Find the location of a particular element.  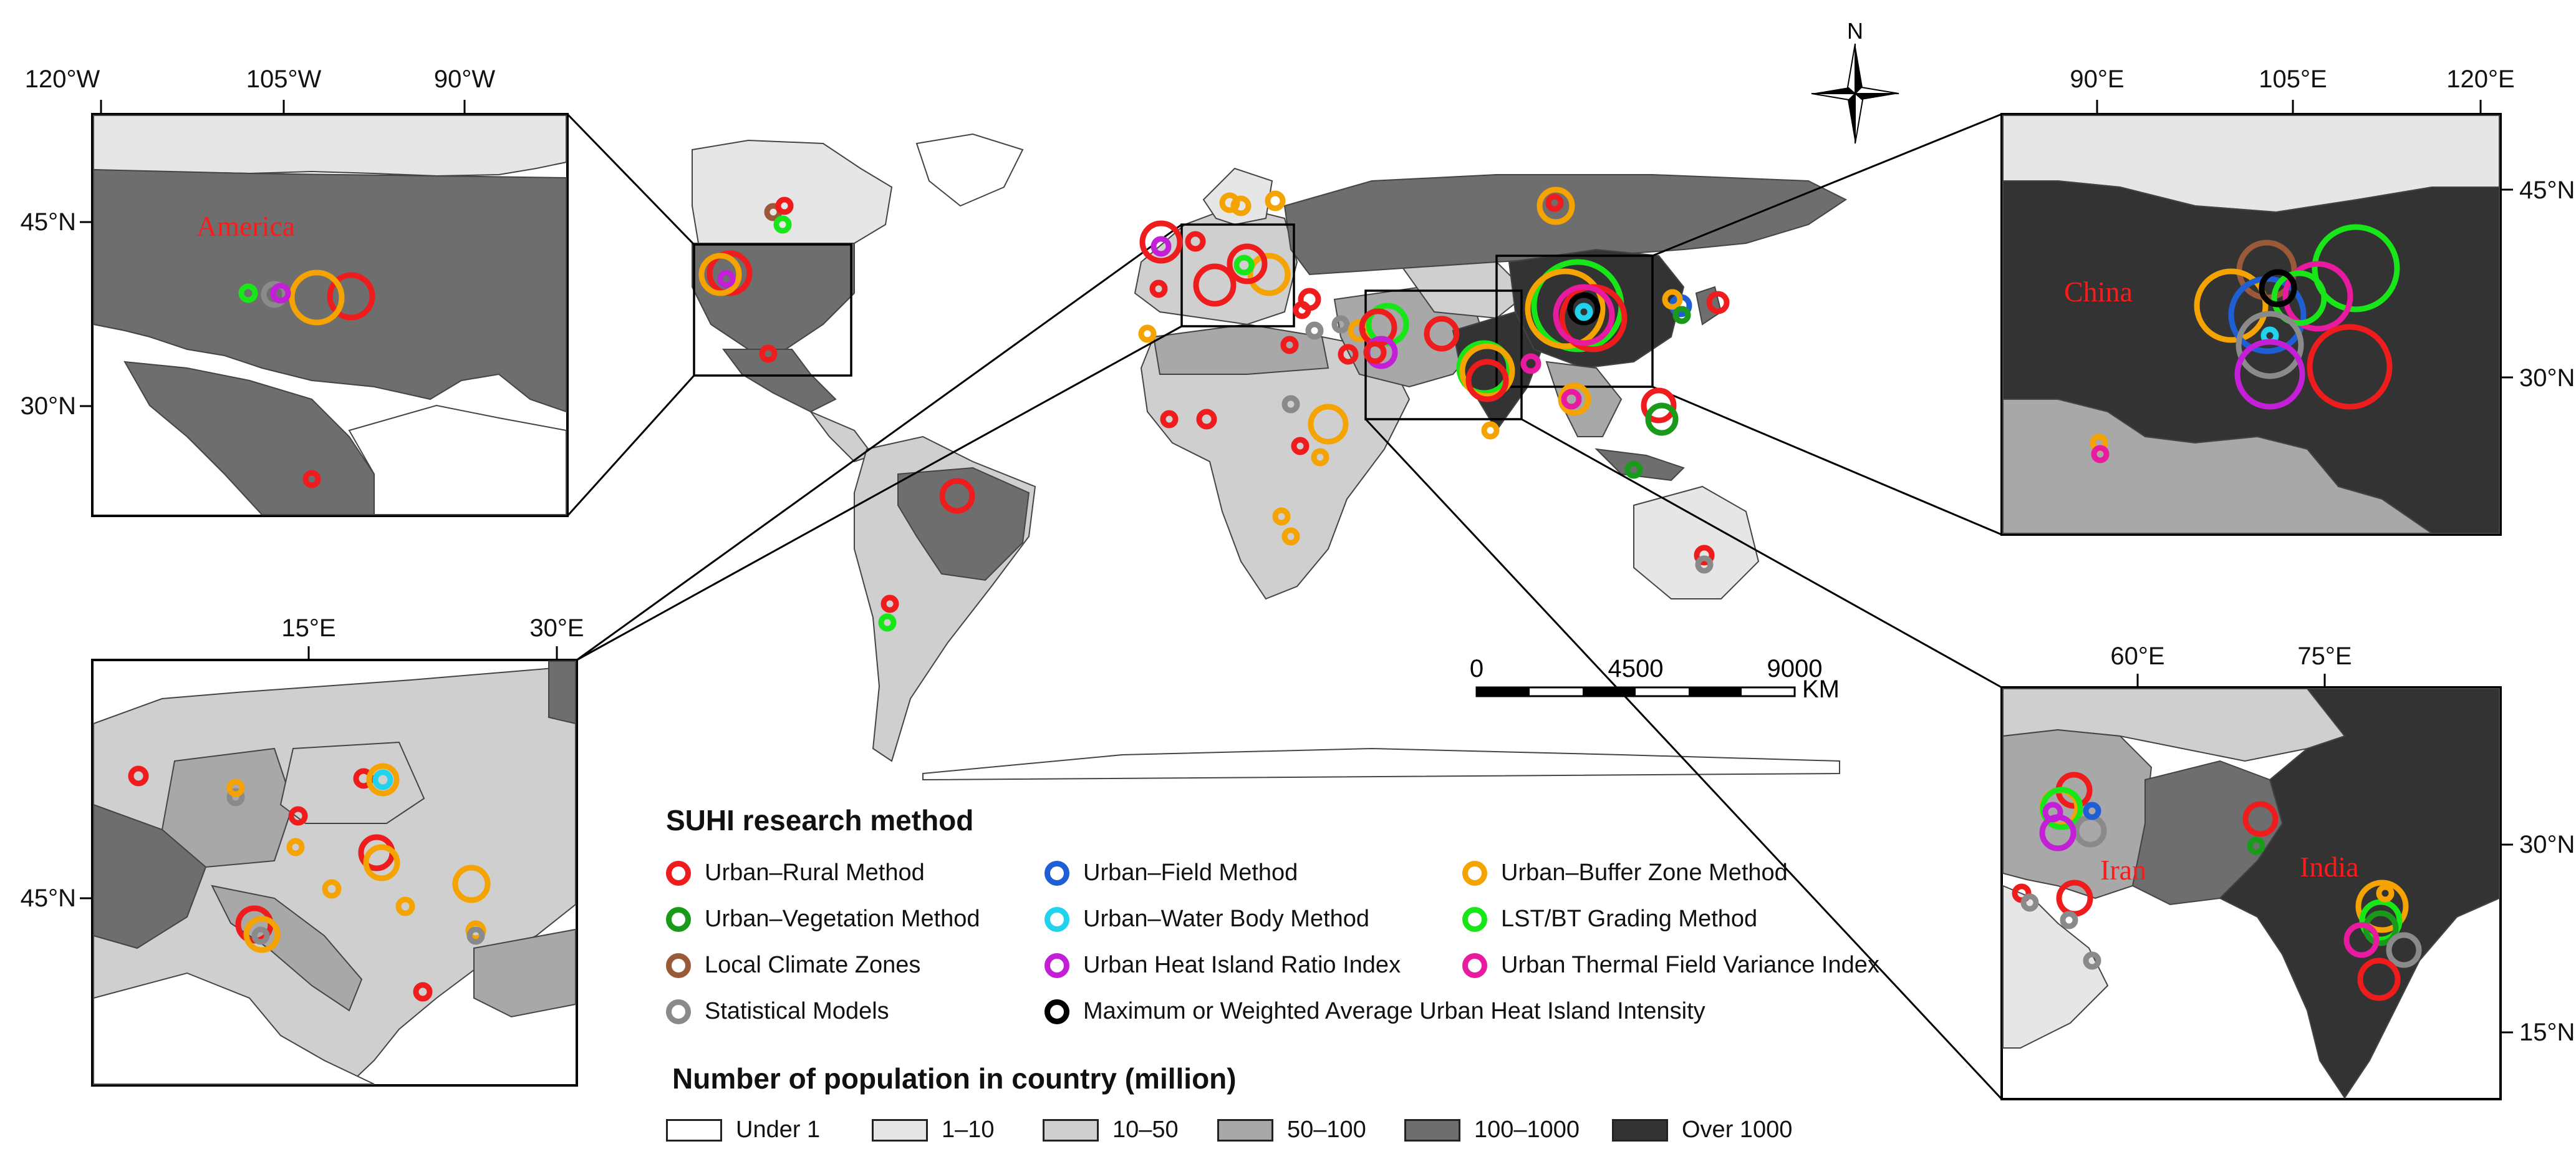

population-legend-label: Under 1 is located at coordinates (778, 1130).